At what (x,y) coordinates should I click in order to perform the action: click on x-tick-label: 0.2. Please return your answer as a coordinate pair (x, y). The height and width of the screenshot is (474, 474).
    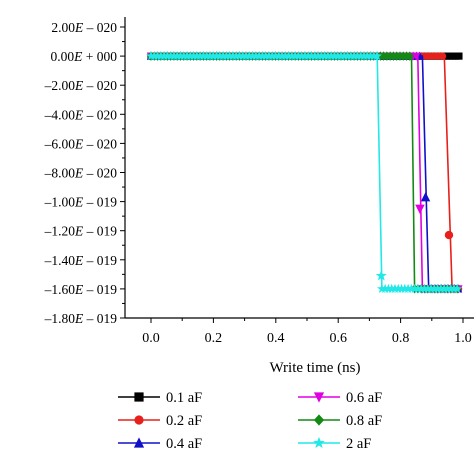
    Looking at the image, I should click on (214, 338).